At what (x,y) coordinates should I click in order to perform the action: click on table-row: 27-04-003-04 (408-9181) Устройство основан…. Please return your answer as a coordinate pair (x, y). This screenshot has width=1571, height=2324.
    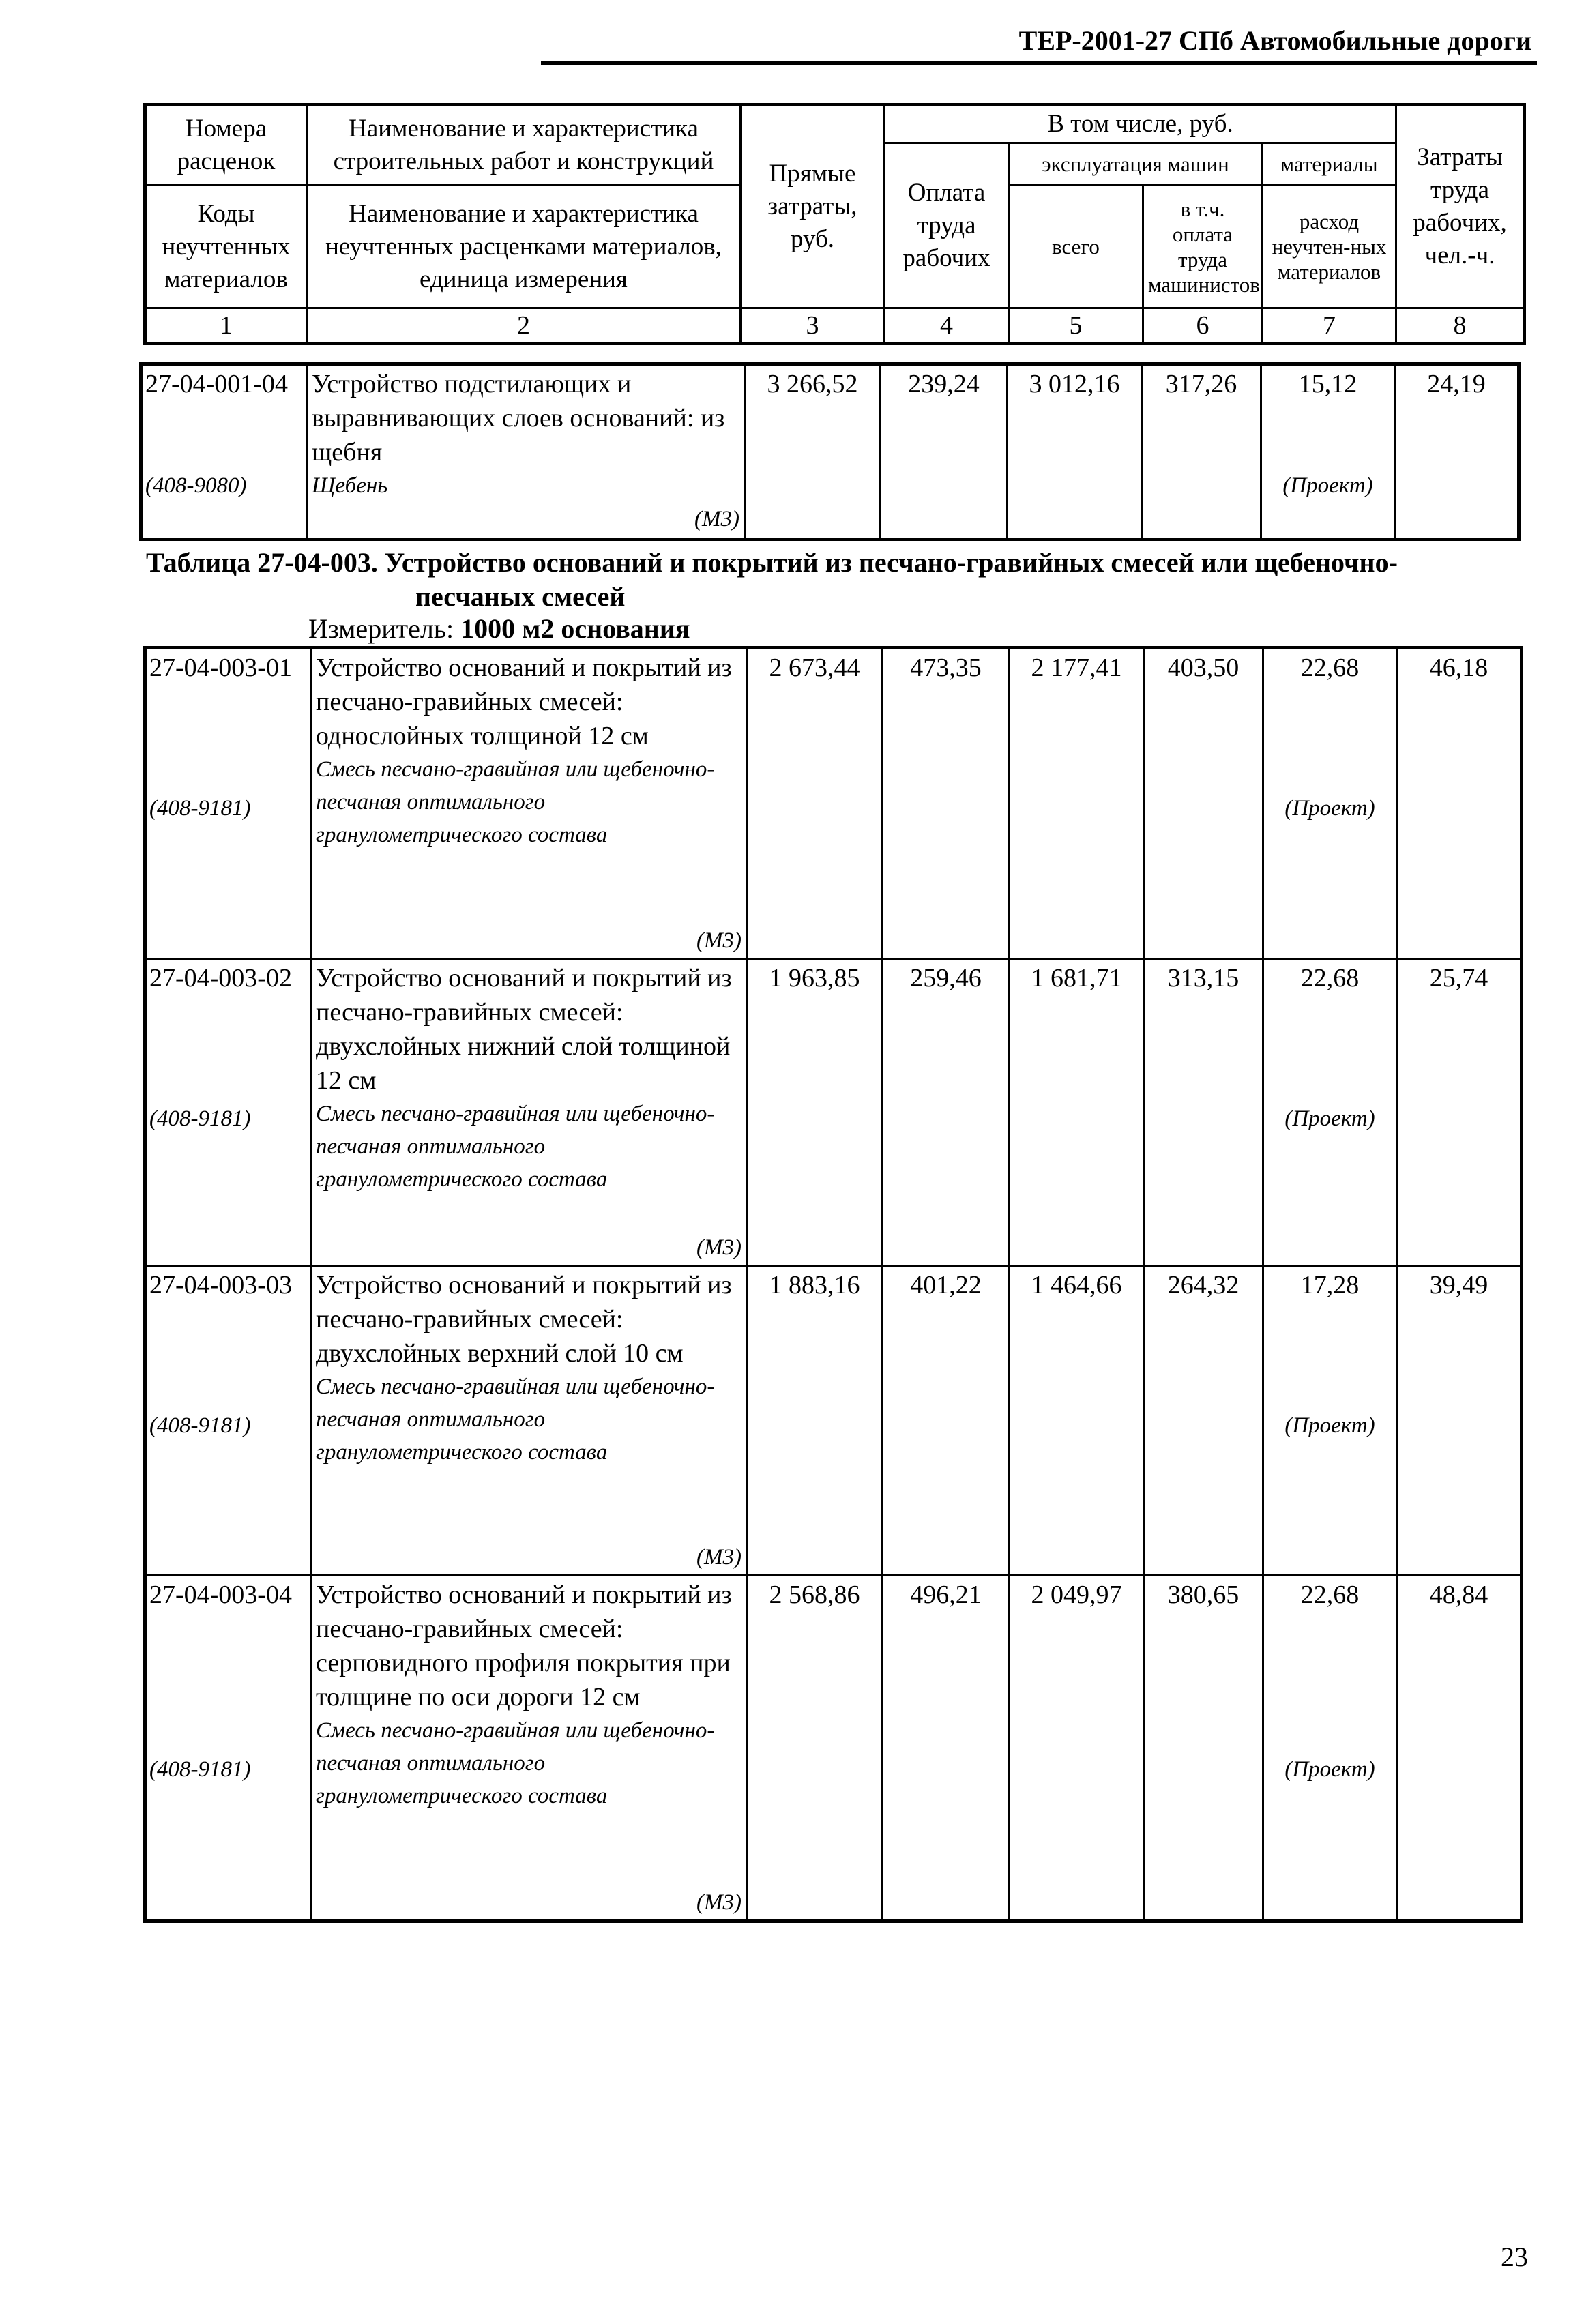
    Looking at the image, I should click on (833, 1748).